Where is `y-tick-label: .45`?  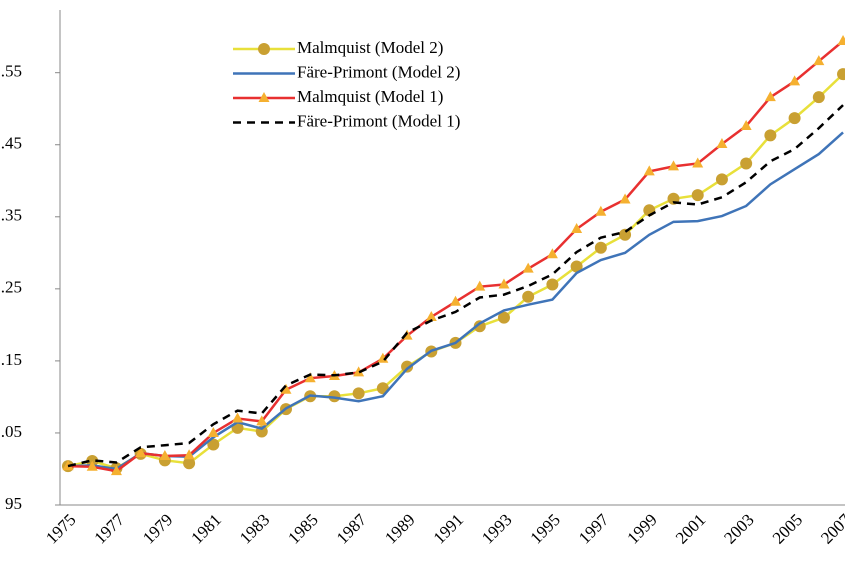
y-tick-label: .45 is located at coordinates (11, 143).